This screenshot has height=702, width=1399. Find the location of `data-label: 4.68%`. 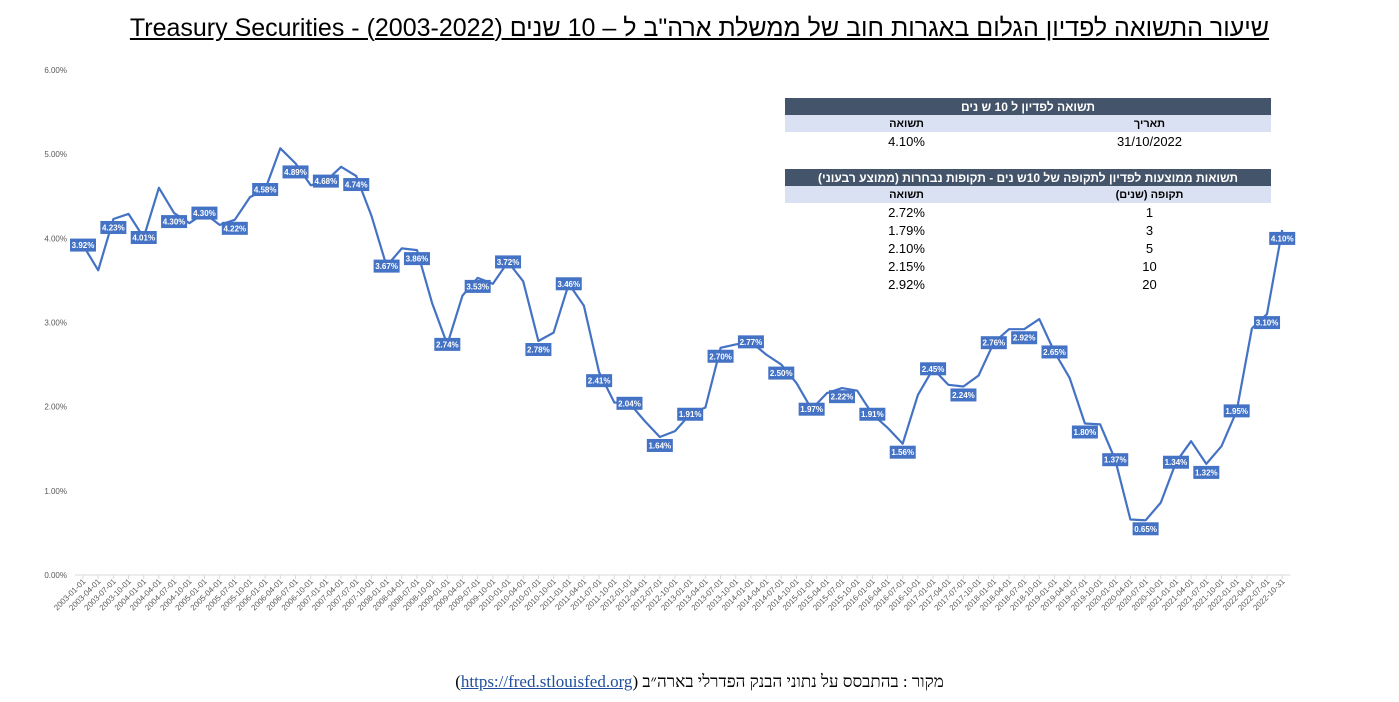

data-label: 4.68% is located at coordinates (326, 181).